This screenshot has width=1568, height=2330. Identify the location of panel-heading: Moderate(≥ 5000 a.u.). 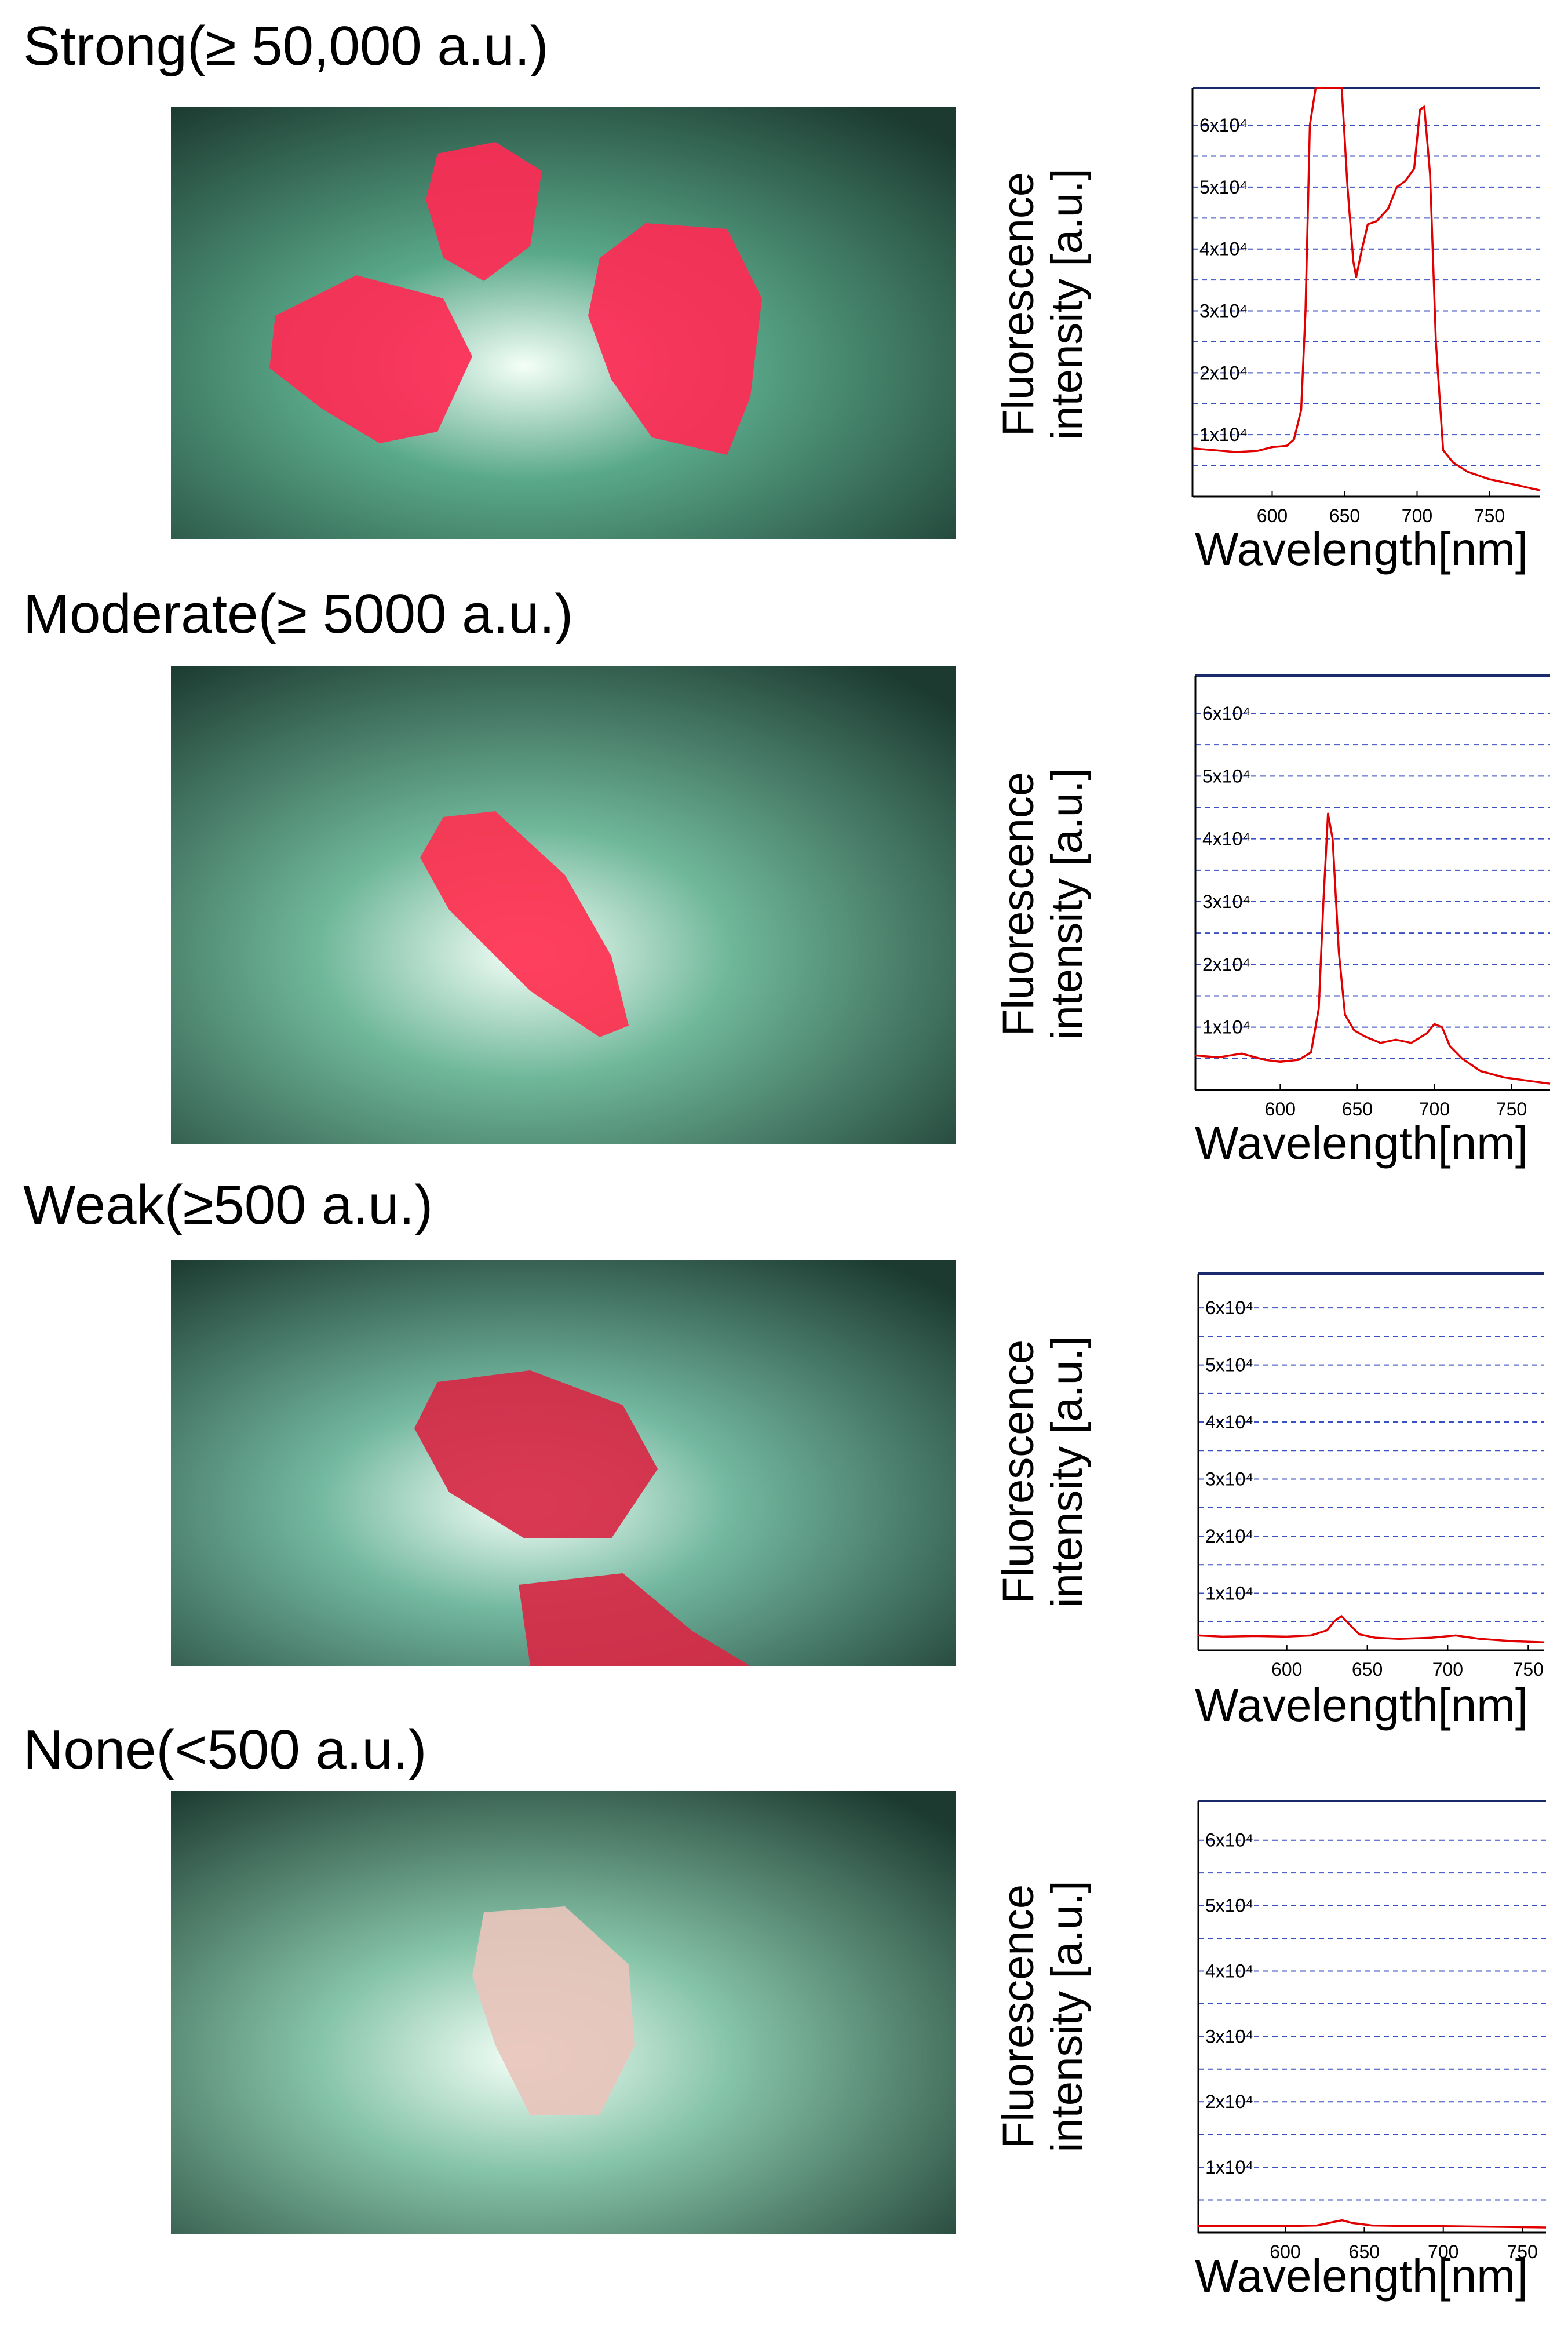
(298, 614).